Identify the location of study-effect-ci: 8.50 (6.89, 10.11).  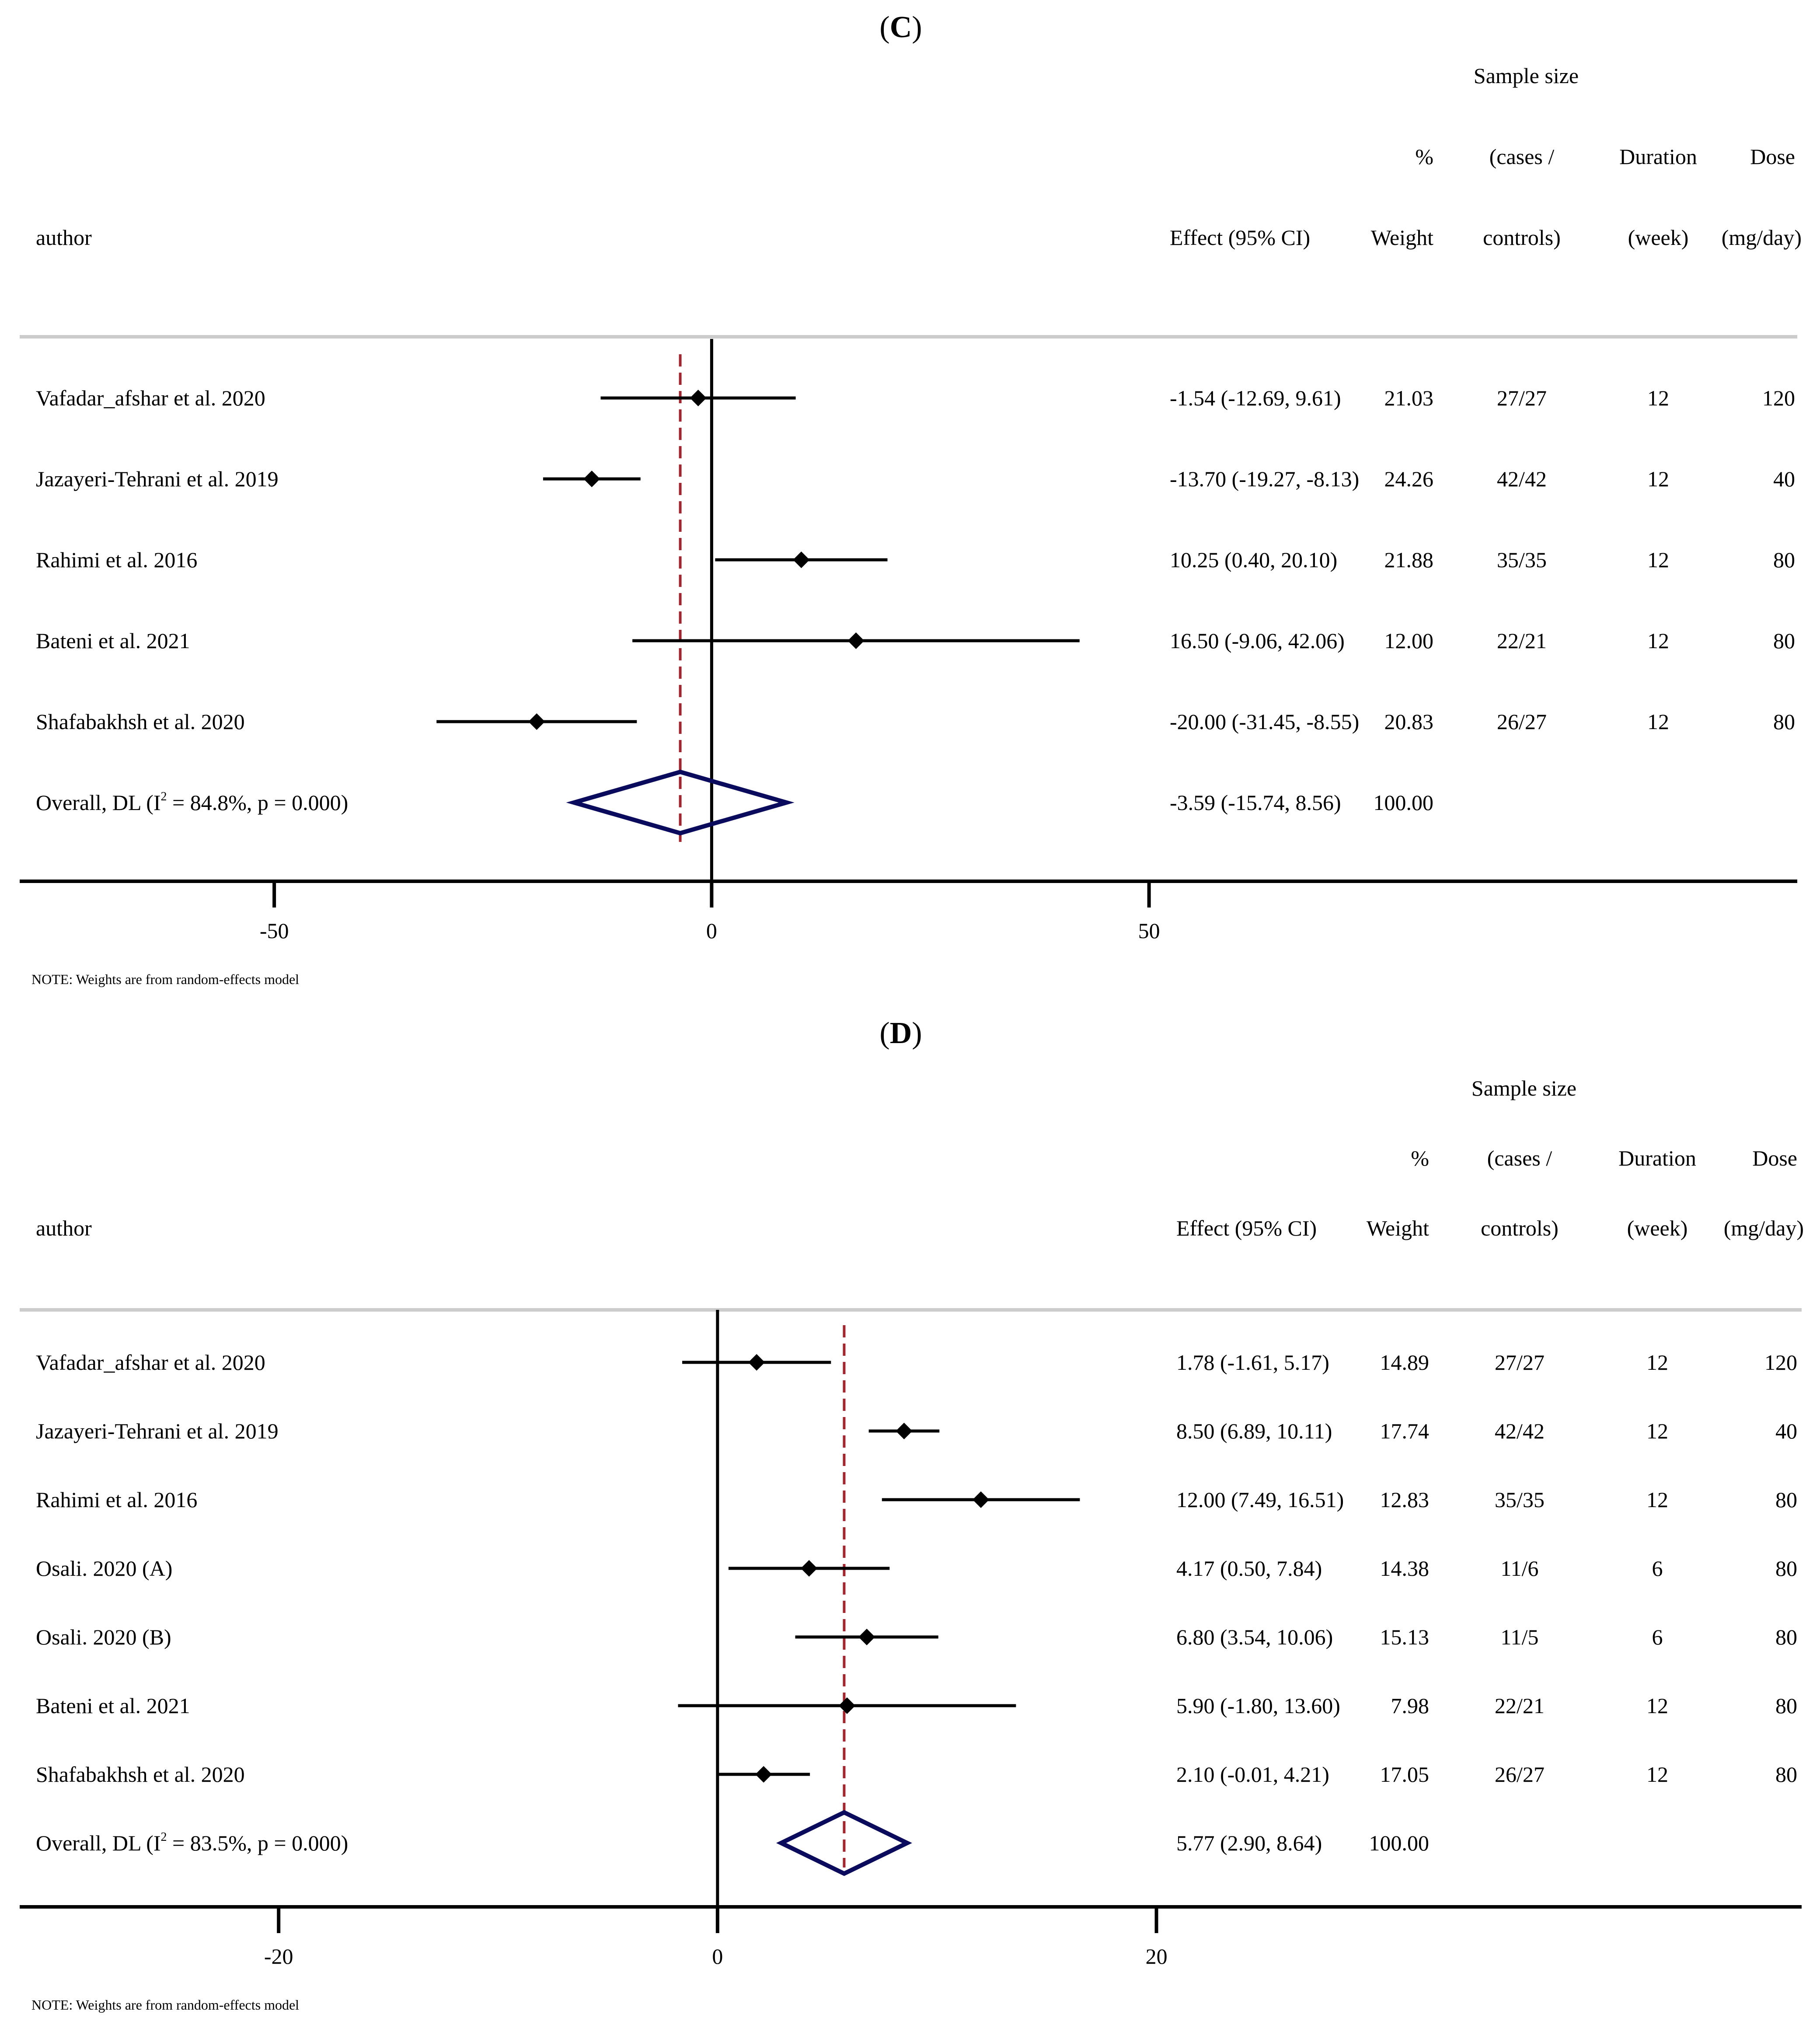
(1254, 1431).